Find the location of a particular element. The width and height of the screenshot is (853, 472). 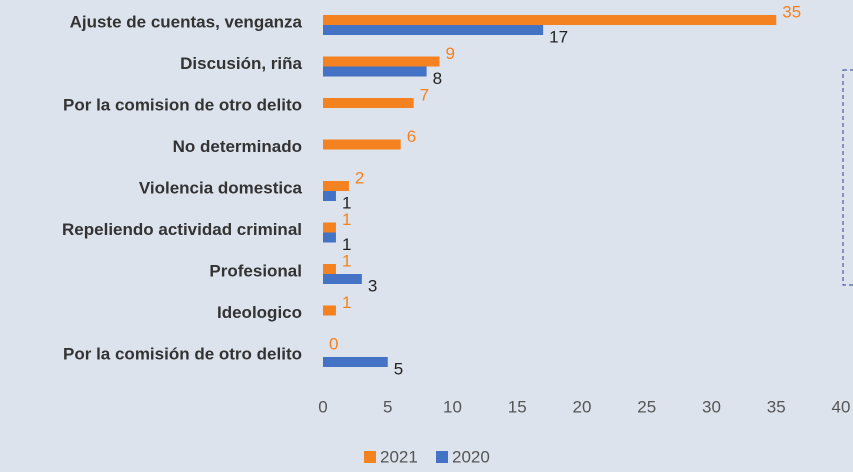

category-label: Profesional is located at coordinates (255, 270).